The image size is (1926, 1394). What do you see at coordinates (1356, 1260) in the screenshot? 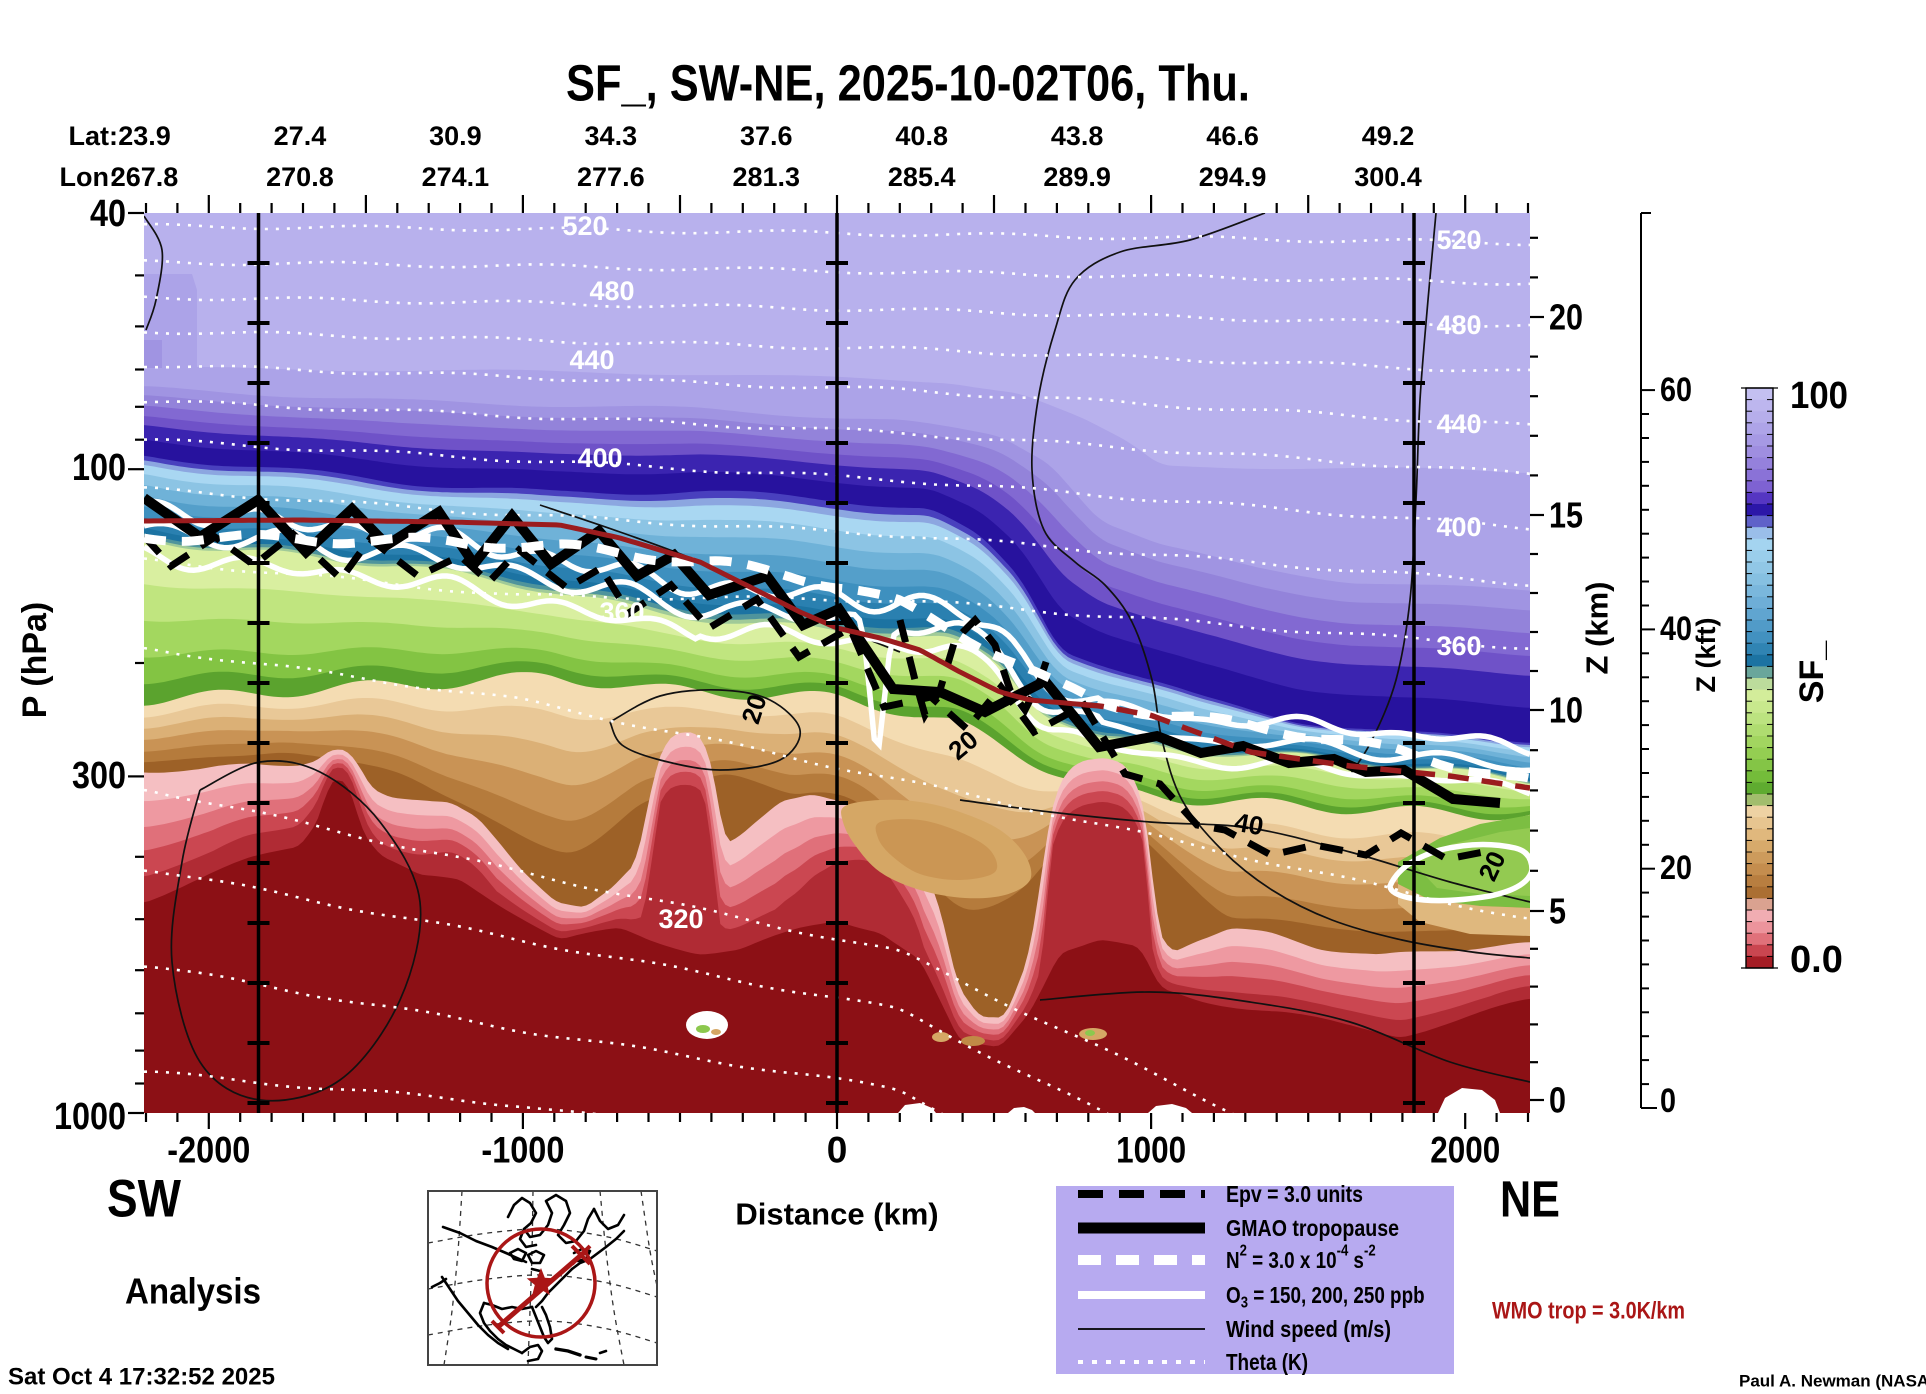
I see `svg-text: s` at bounding box center [1356, 1260].